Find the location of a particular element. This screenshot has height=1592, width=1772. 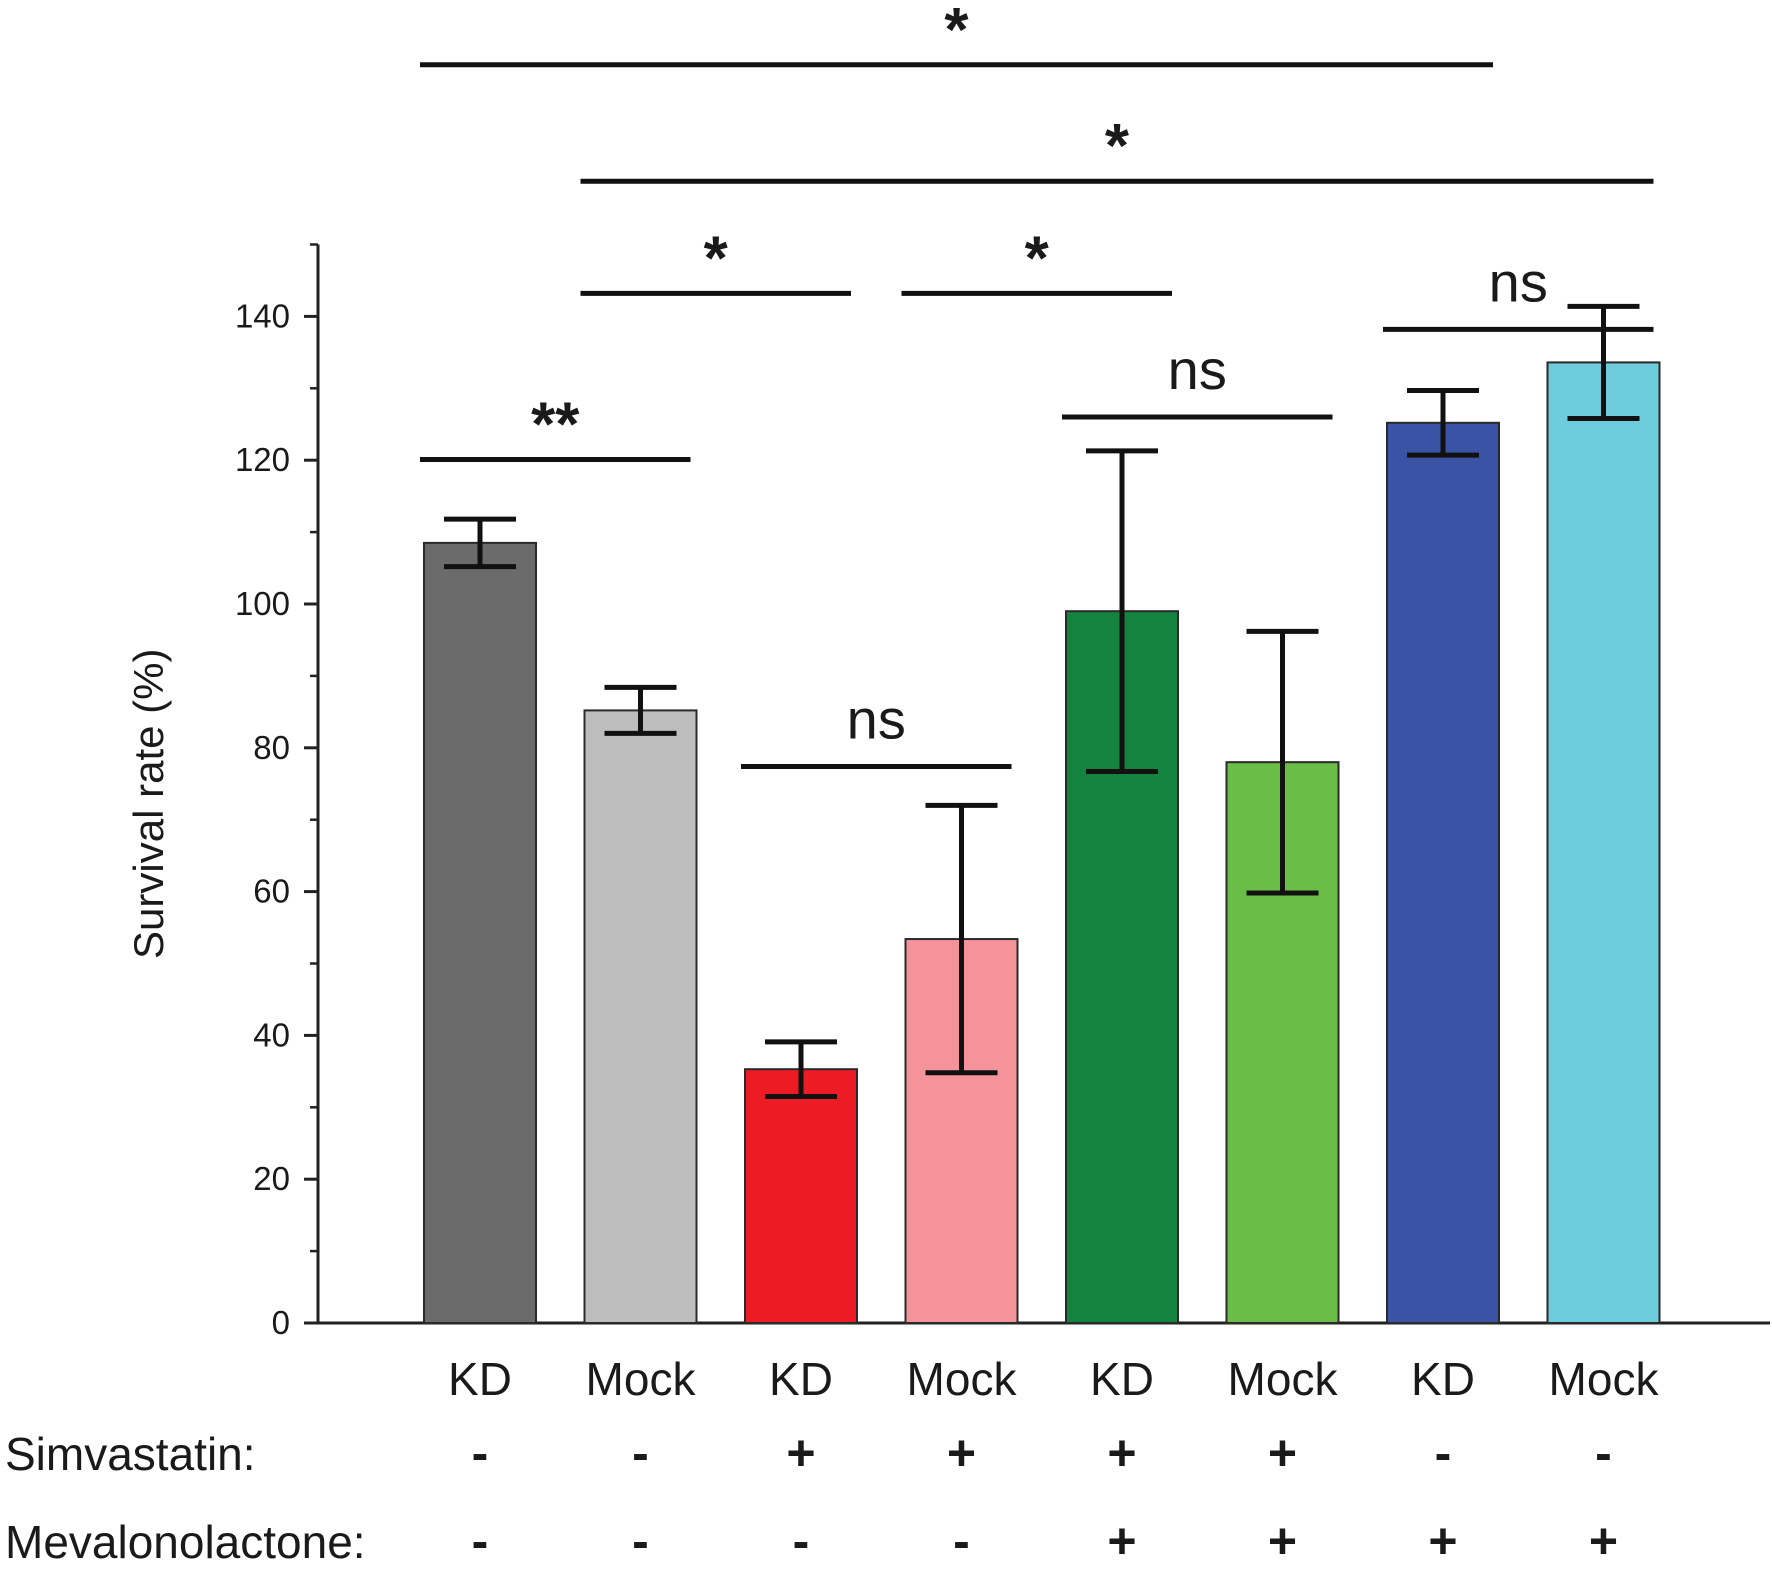

y-tick-label: 0 is located at coordinates (281, 1322).